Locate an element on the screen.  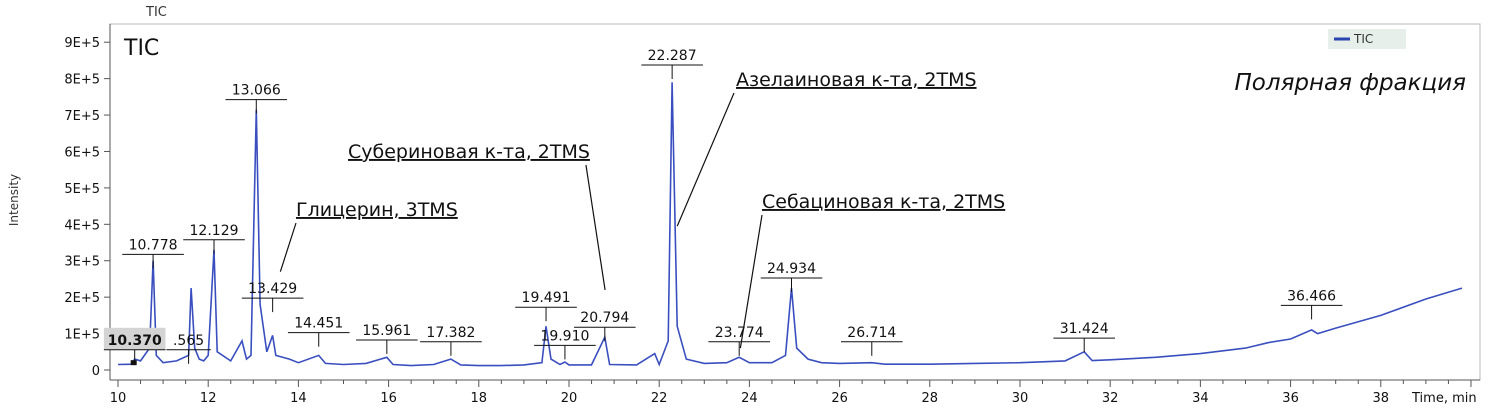
peak-label: 12.129 is located at coordinates (214, 238).